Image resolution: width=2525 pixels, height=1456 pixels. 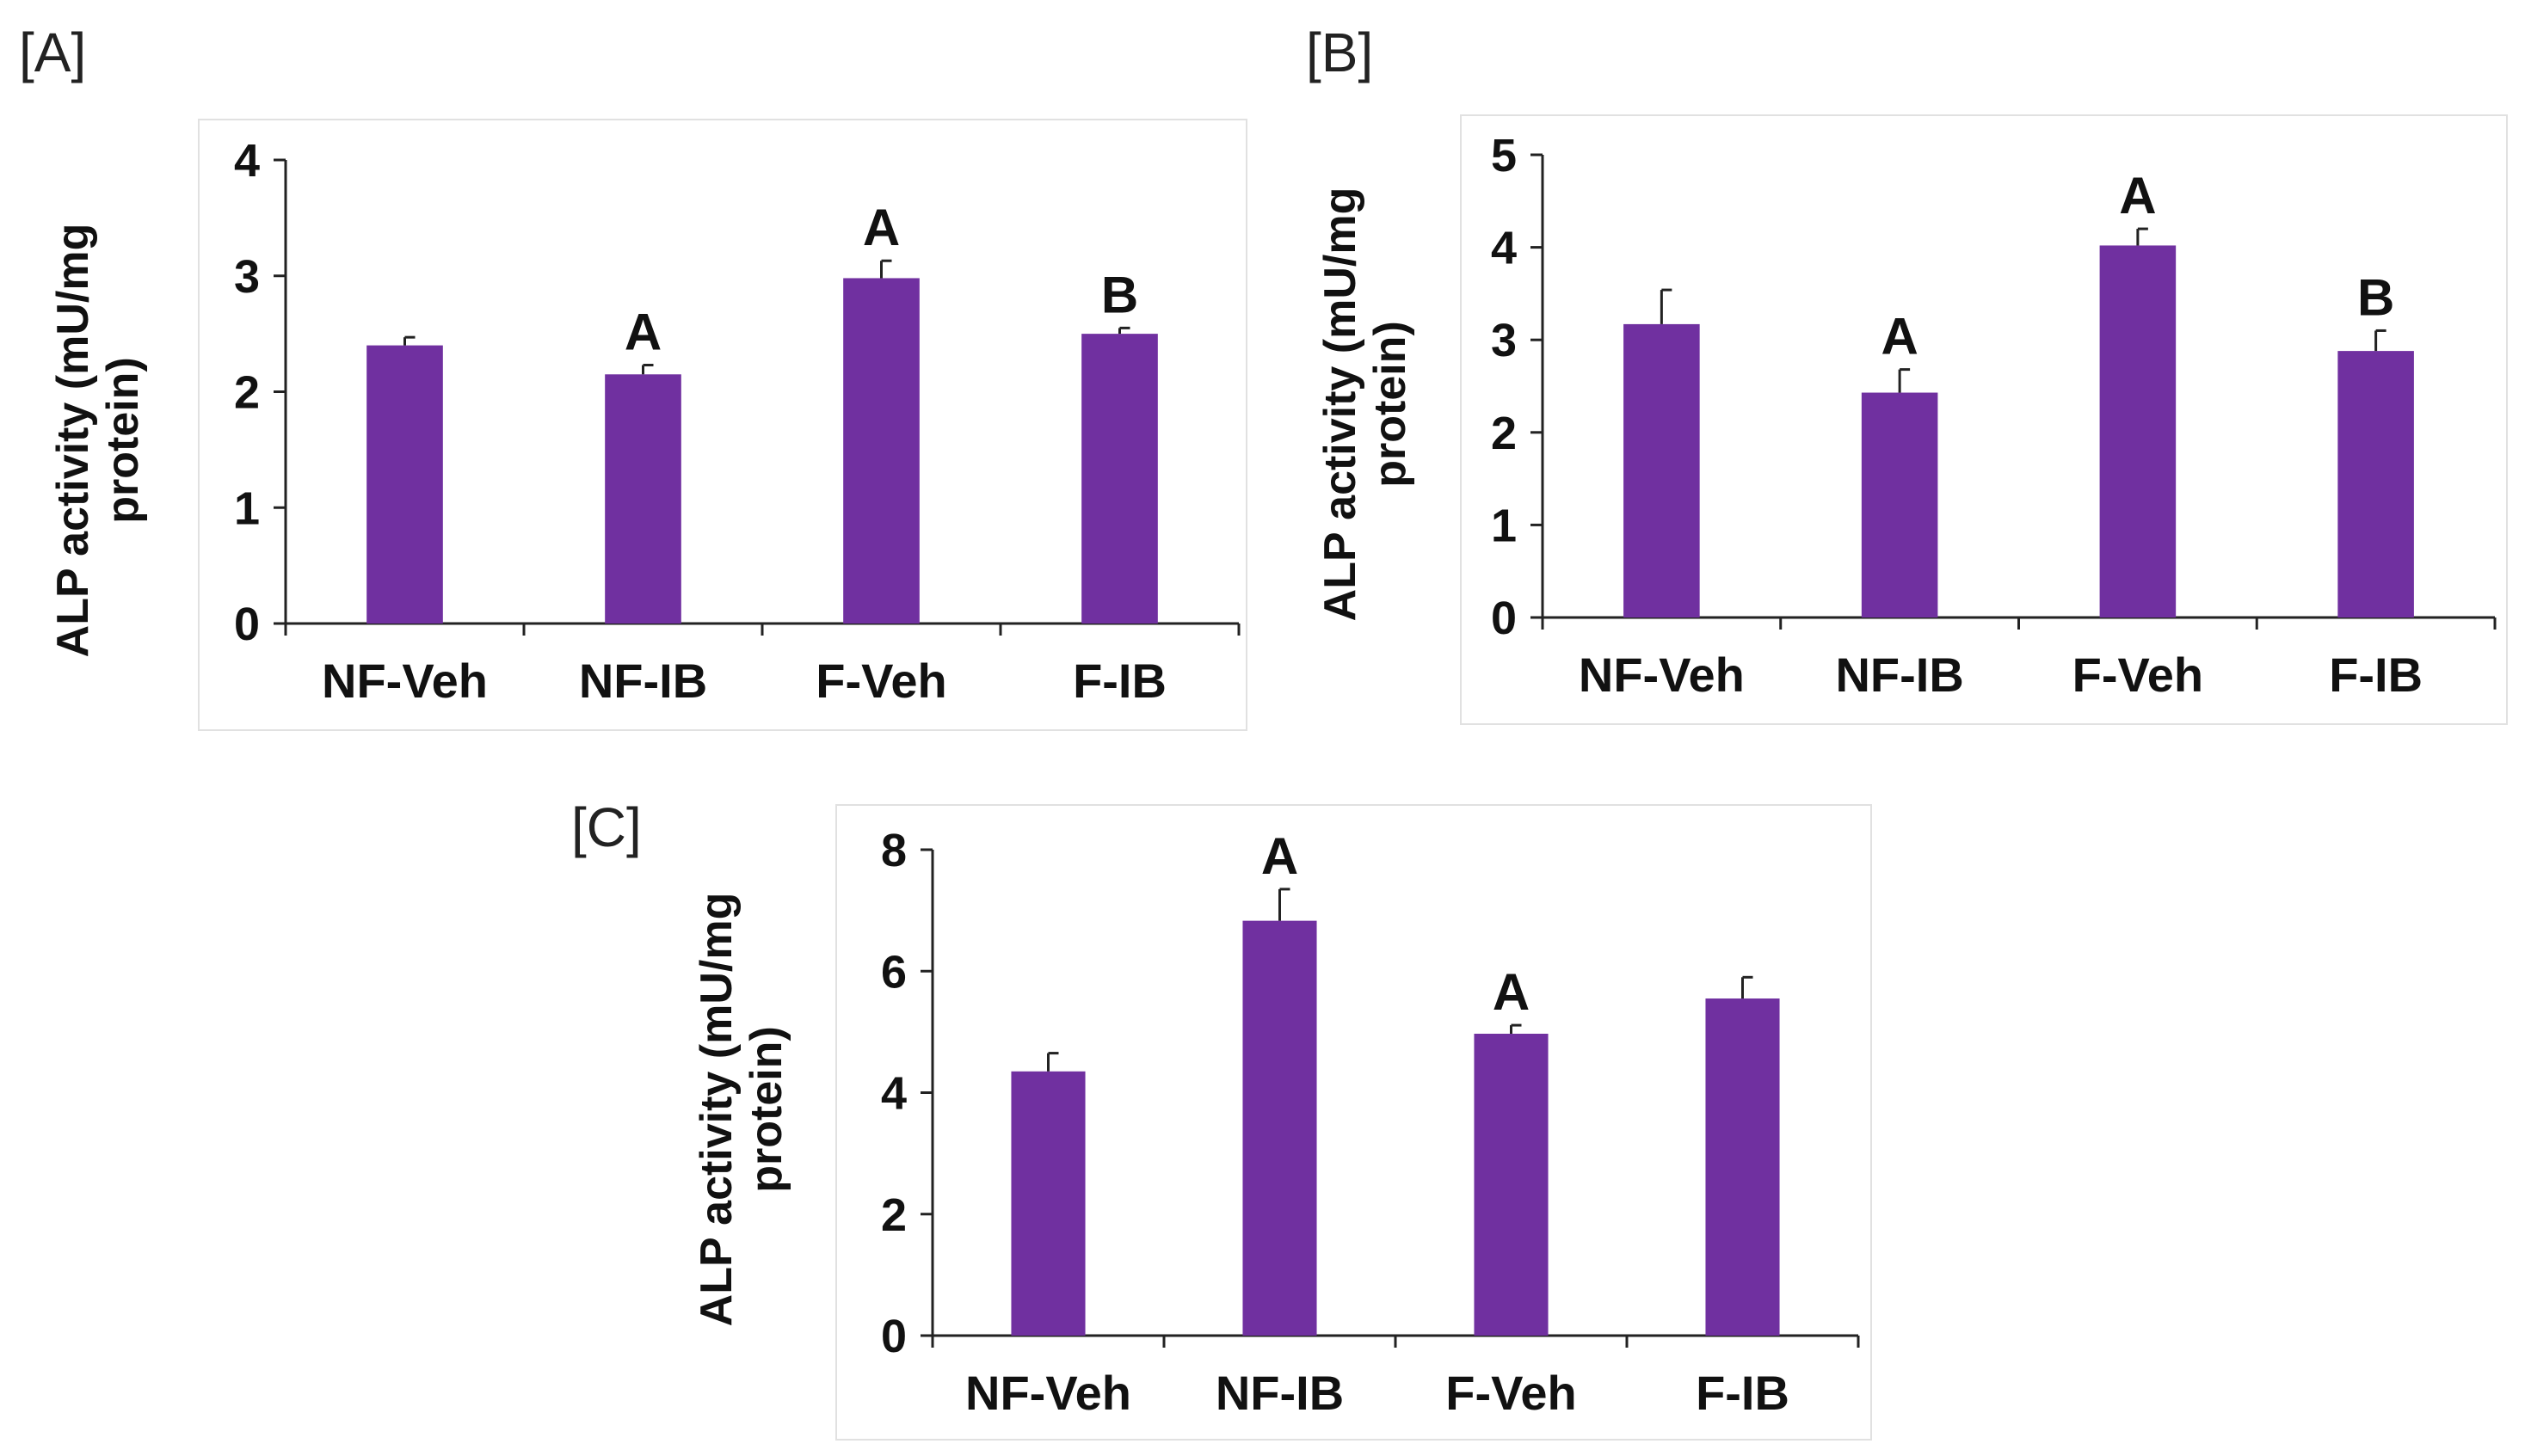 I want to click on y-tick-label: 6, so click(x=894, y=972).